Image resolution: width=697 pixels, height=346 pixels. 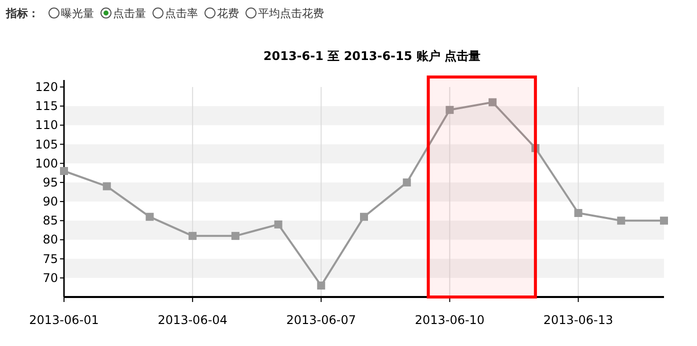 What do you see at coordinates (77, 13) in the screenshot?
I see `text: 曝光量` at bounding box center [77, 13].